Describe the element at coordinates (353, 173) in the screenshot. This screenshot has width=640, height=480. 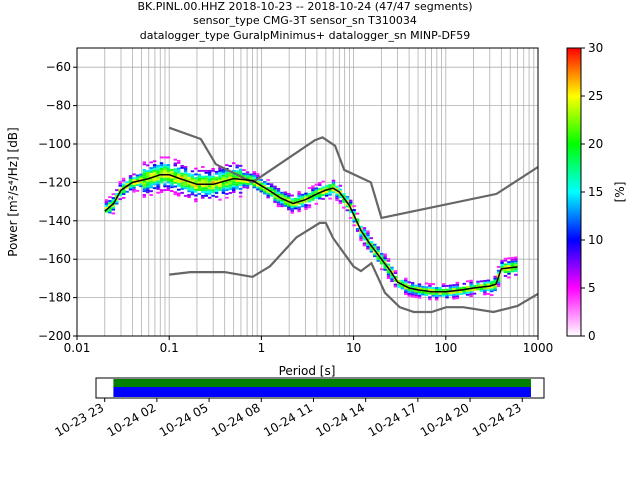
I see `noise-model-nhnm` at that location.